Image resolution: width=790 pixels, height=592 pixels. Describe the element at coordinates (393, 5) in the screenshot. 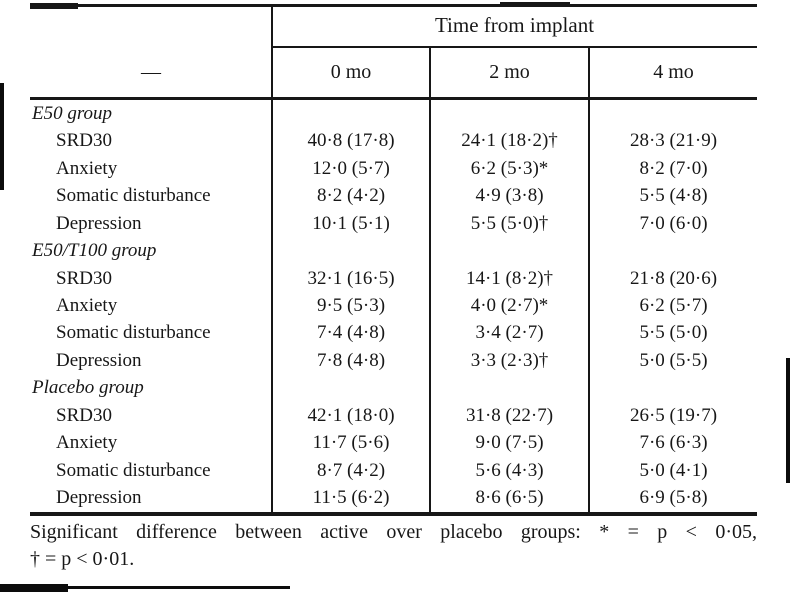

I see `table-top-rule` at that location.